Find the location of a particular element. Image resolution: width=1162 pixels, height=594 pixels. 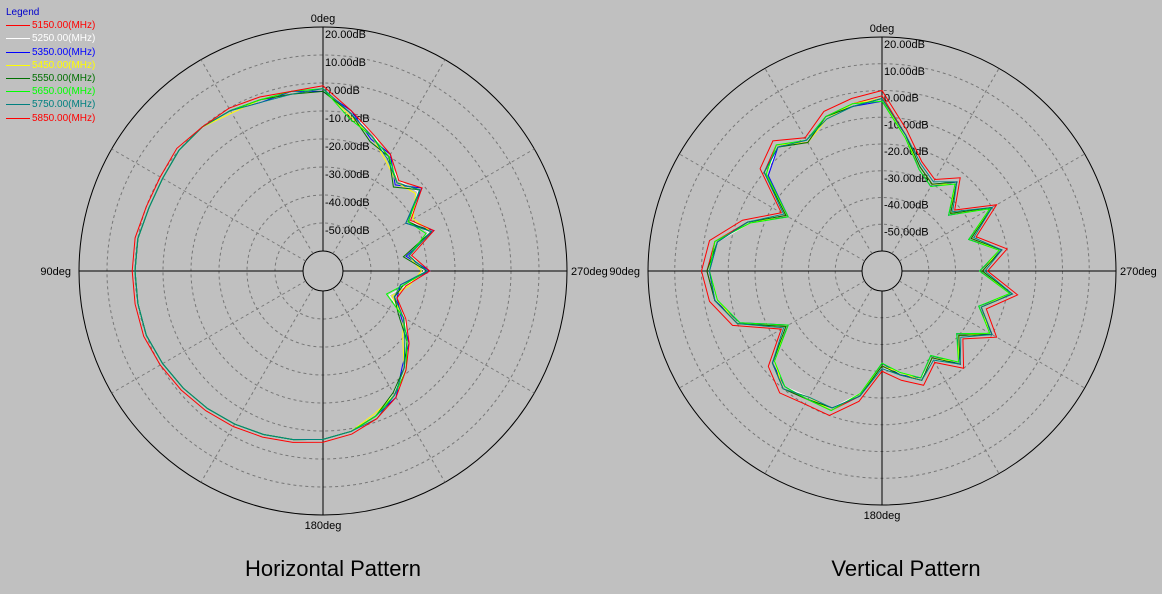

legend-label: 5150.00(MHz) is located at coordinates (64, 26).